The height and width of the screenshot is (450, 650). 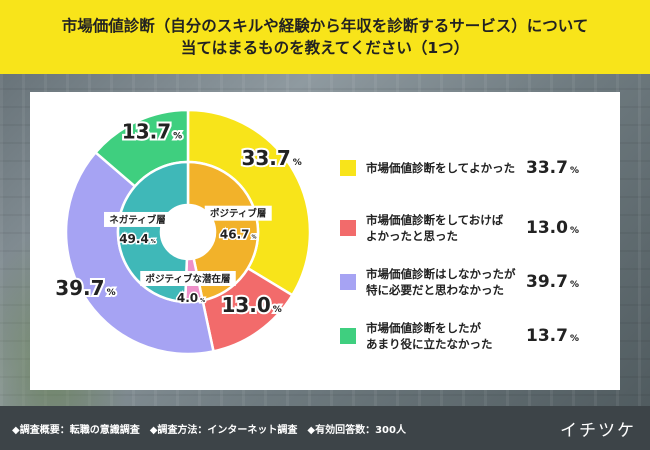 I want to click on legend-item-4: 市場価値診断をしたが あまり役に立たなかった 13.7%, so click(x=468, y=336).